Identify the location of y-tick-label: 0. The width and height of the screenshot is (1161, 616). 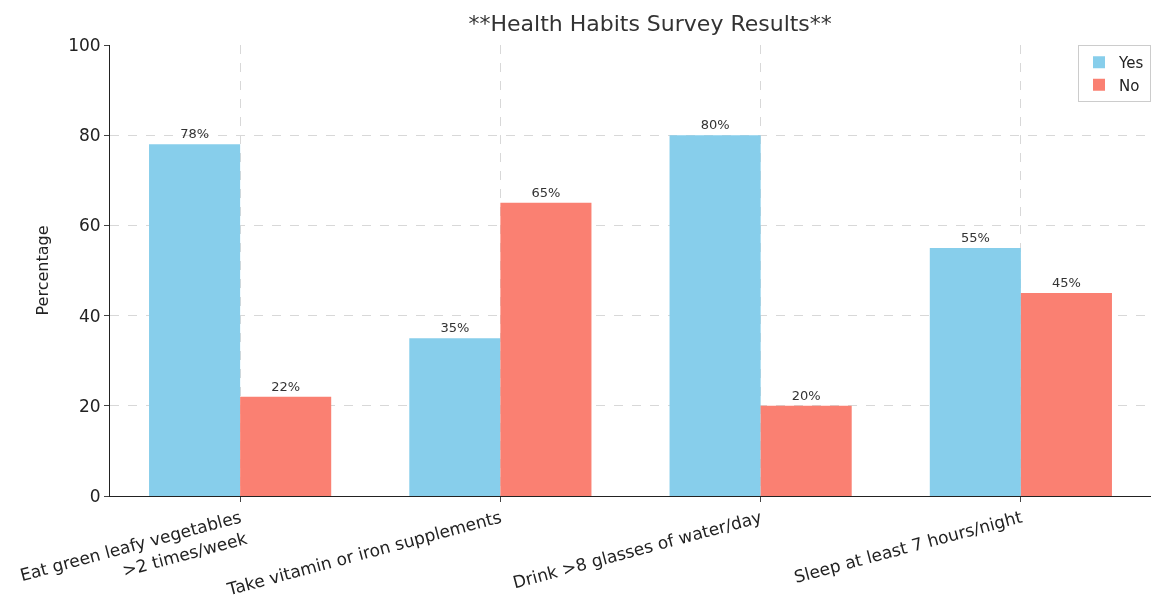
(95, 495).